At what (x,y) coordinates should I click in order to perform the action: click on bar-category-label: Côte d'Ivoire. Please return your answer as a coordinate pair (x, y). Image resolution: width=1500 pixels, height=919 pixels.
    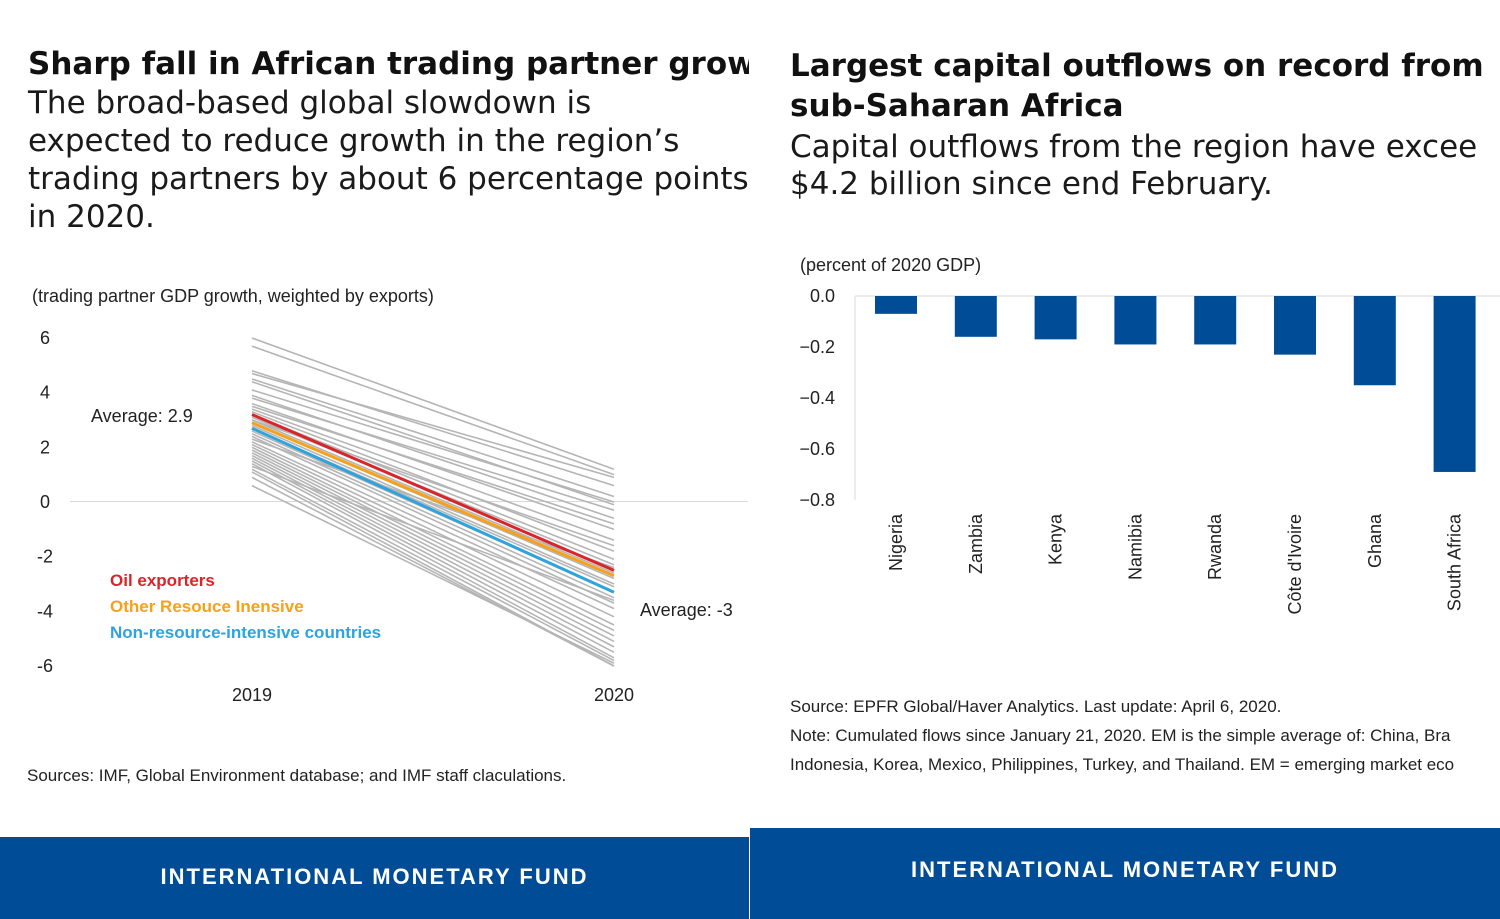
    Looking at the image, I should click on (1295, 564).